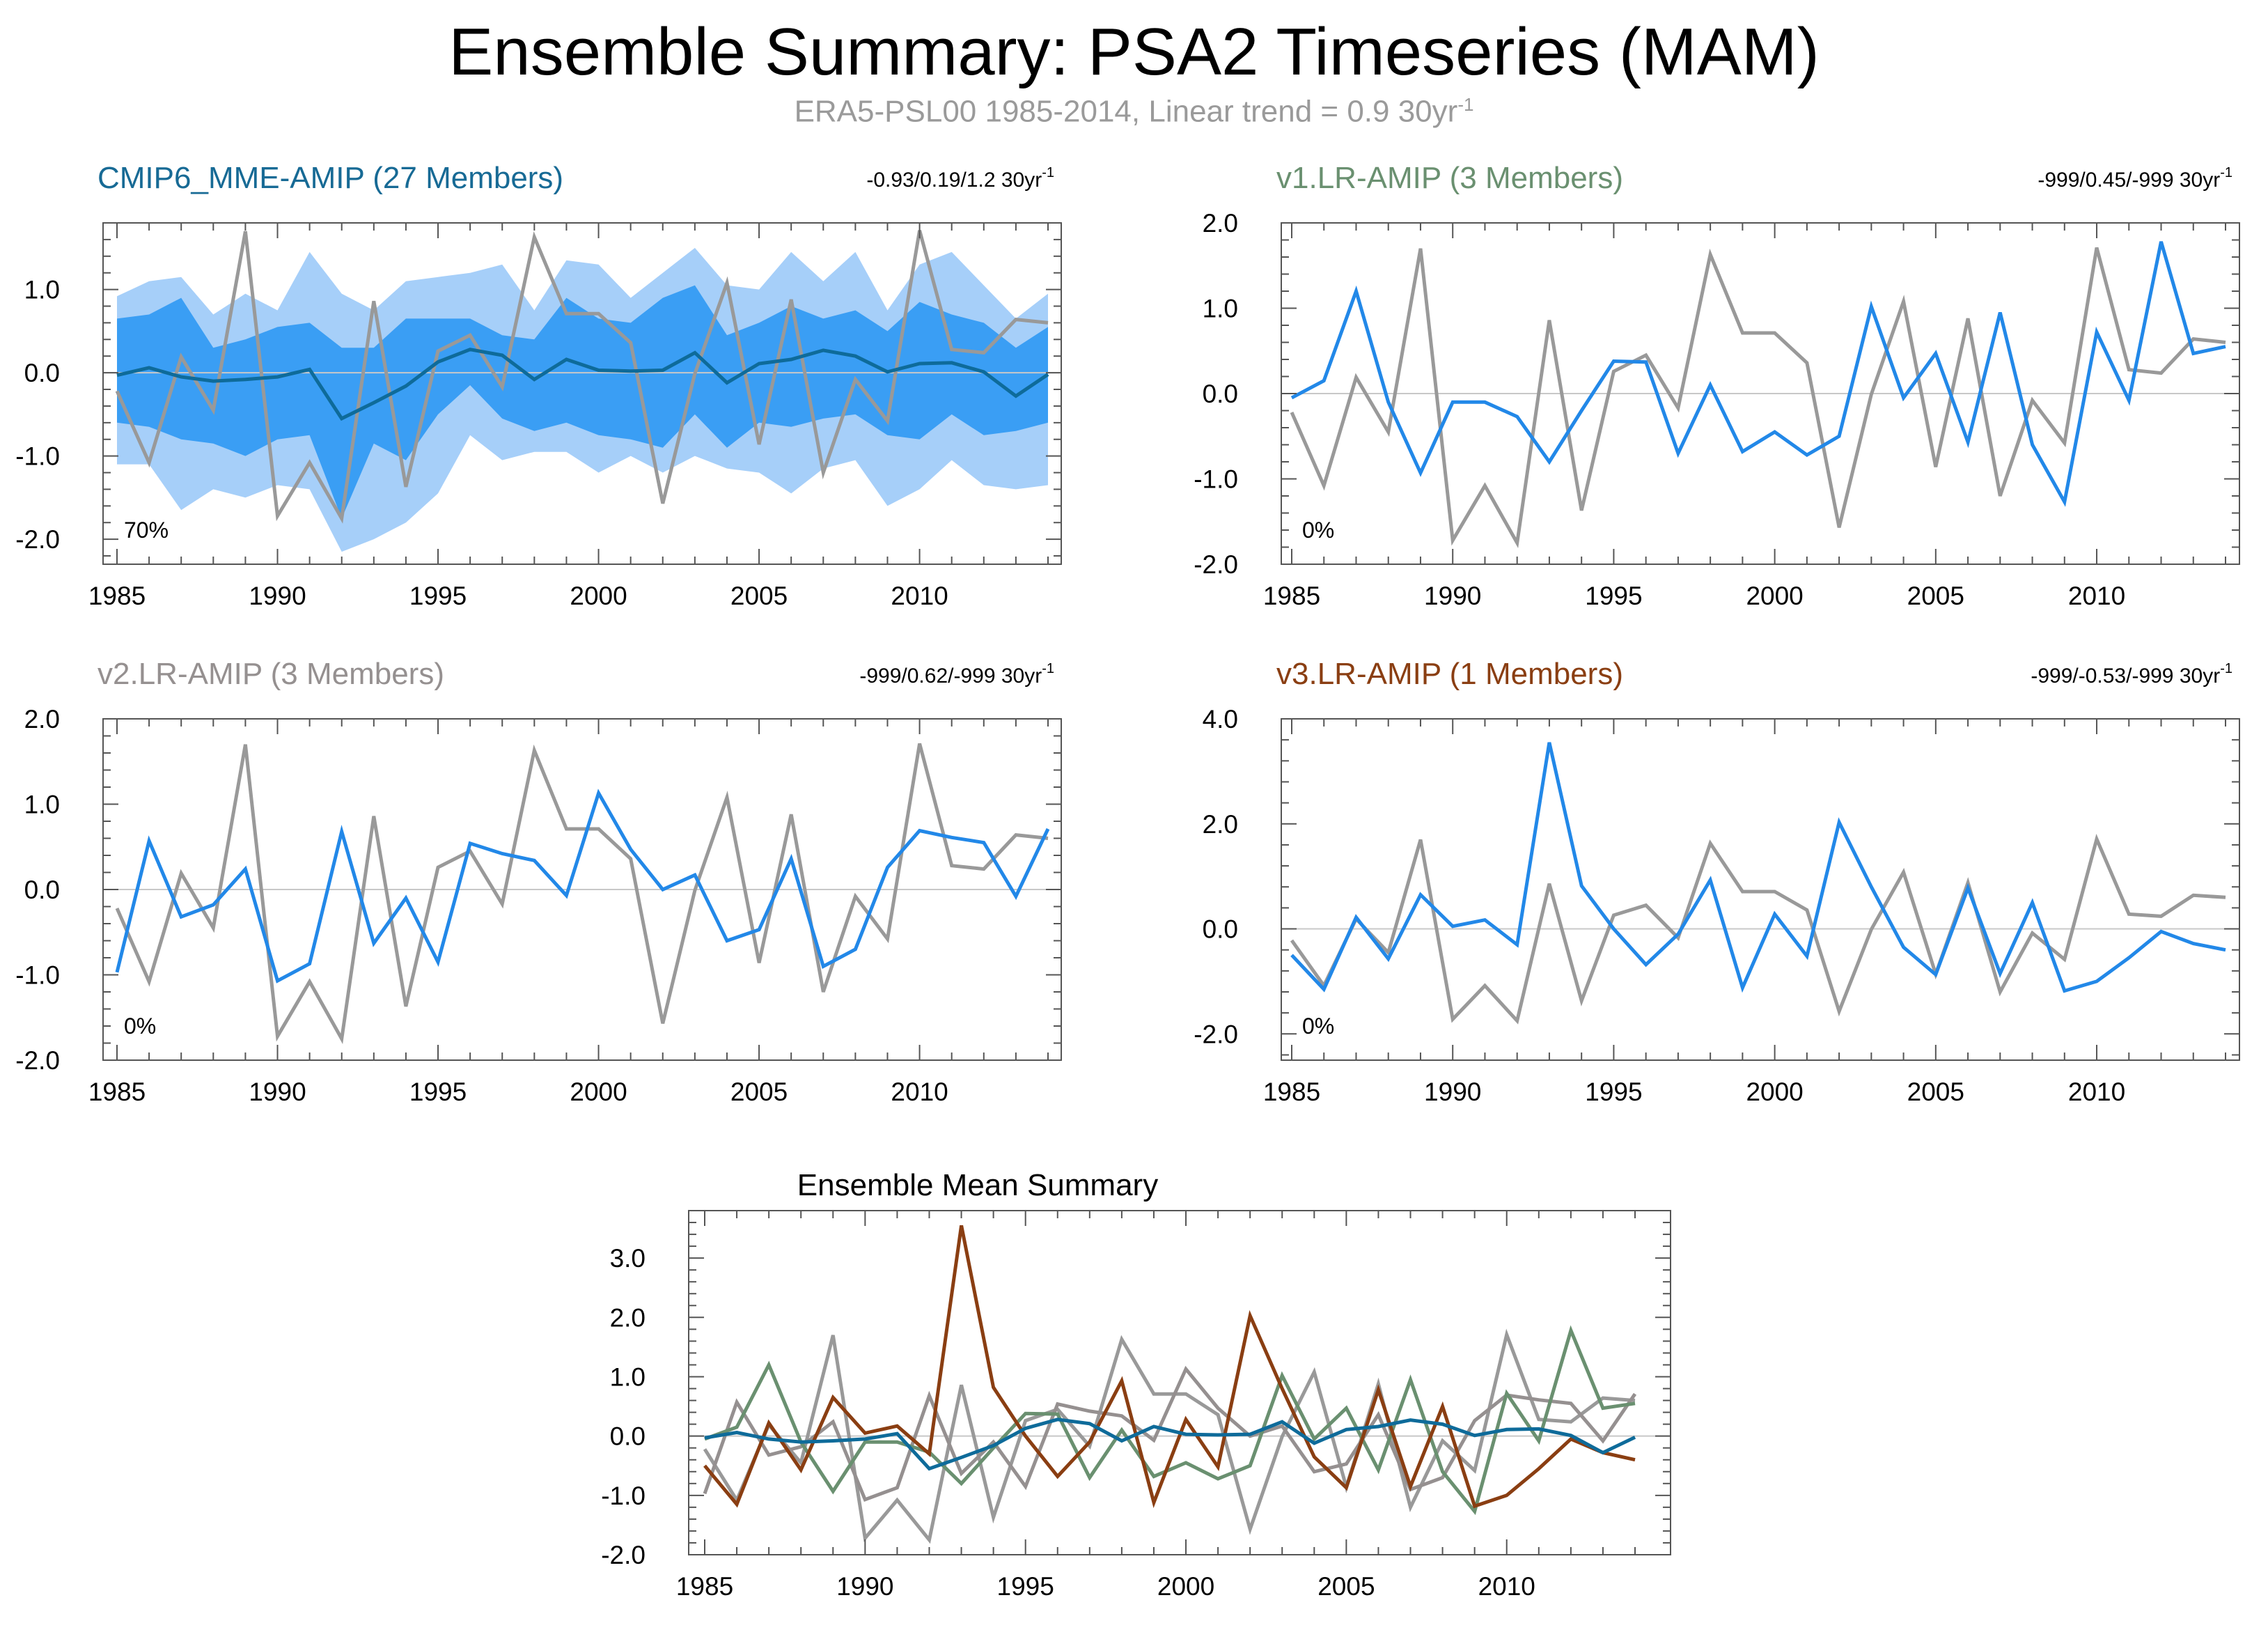  I want to click on panel5-series-v1-lr-amip, so click(1170, 1420).